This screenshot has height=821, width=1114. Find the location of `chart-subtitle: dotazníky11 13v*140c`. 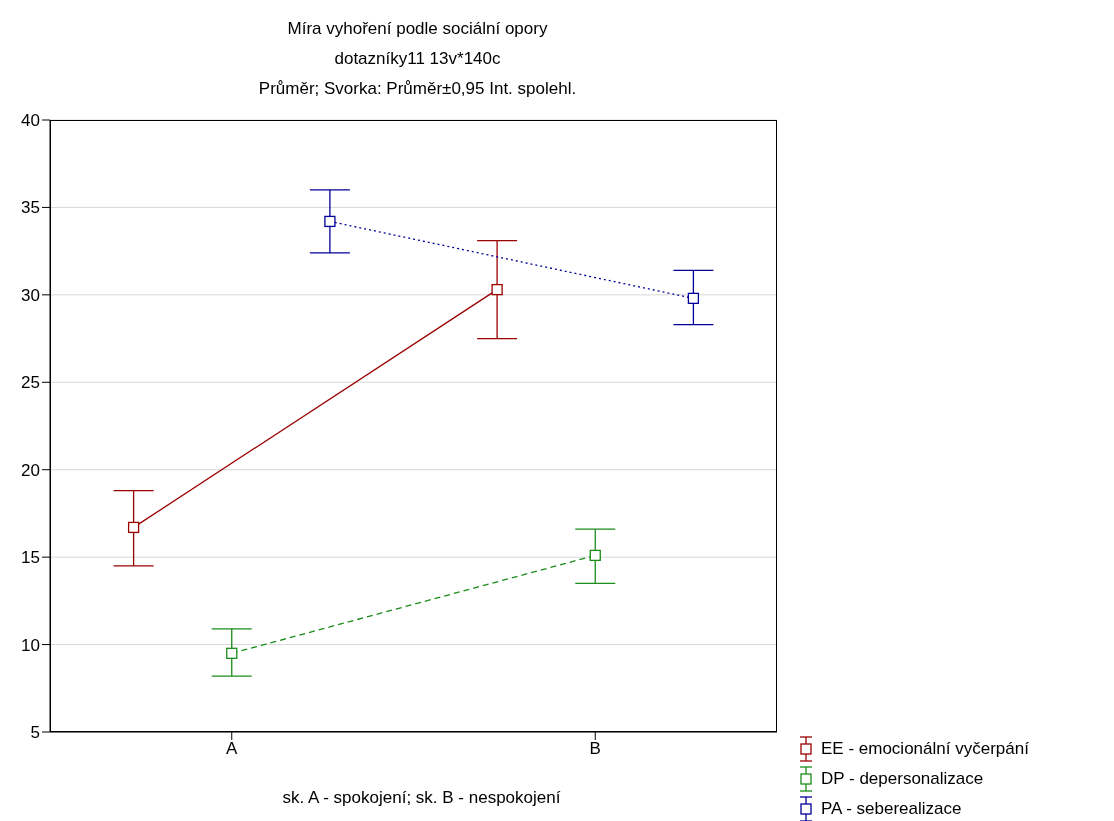

chart-subtitle: dotazníky11 13v*140c is located at coordinates (417, 59).